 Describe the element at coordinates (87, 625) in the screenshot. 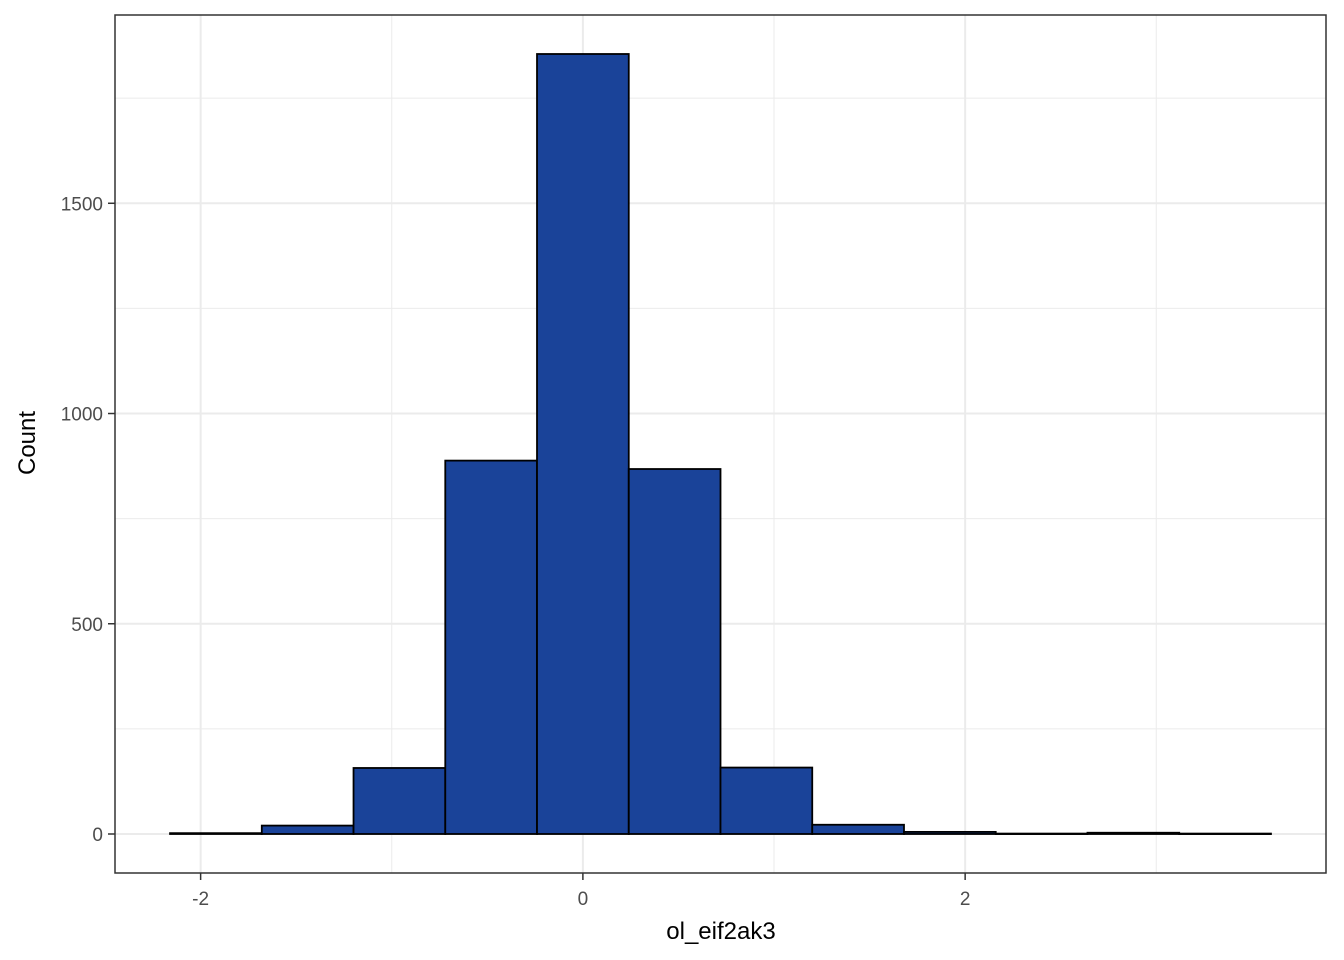

I see `y-tick-label: 500` at that location.